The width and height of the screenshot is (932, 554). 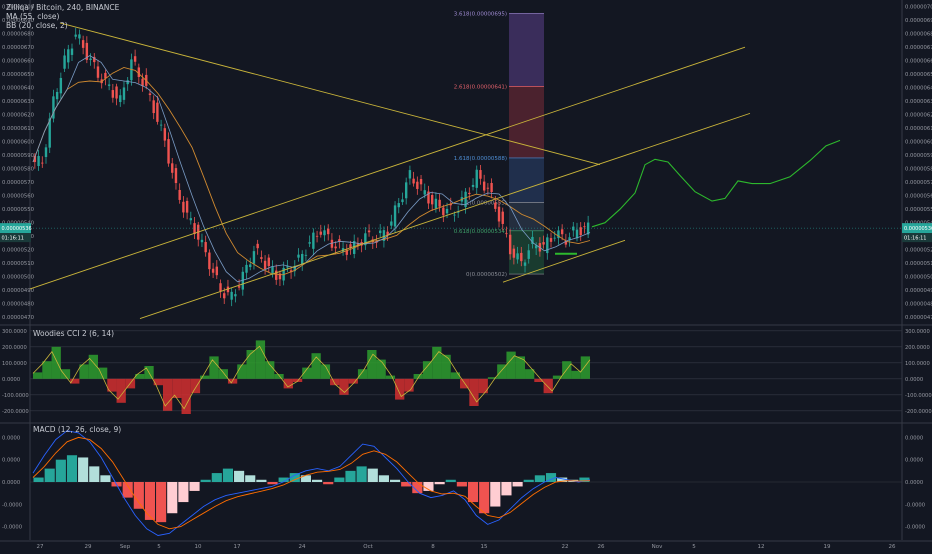 What do you see at coordinates (311, 377) in the screenshot?
I see `cci-line` at bounding box center [311, 377].